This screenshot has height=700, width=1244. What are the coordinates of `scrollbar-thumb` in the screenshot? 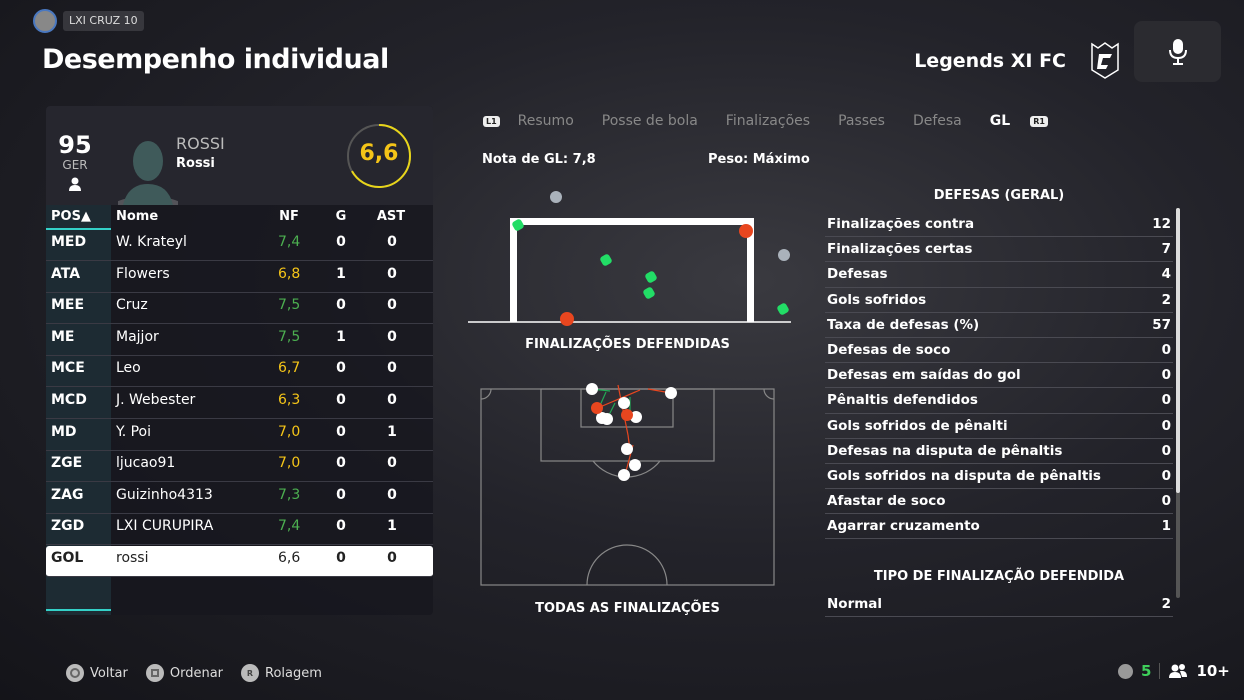 It's located at (1178, 350).